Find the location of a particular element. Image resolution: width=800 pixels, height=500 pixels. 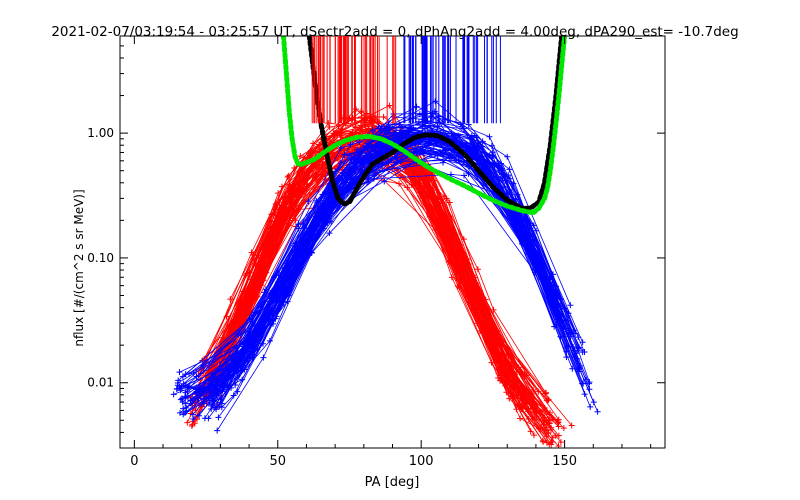

y-tick-label: 0.10 is located at coordinates (100, 258).